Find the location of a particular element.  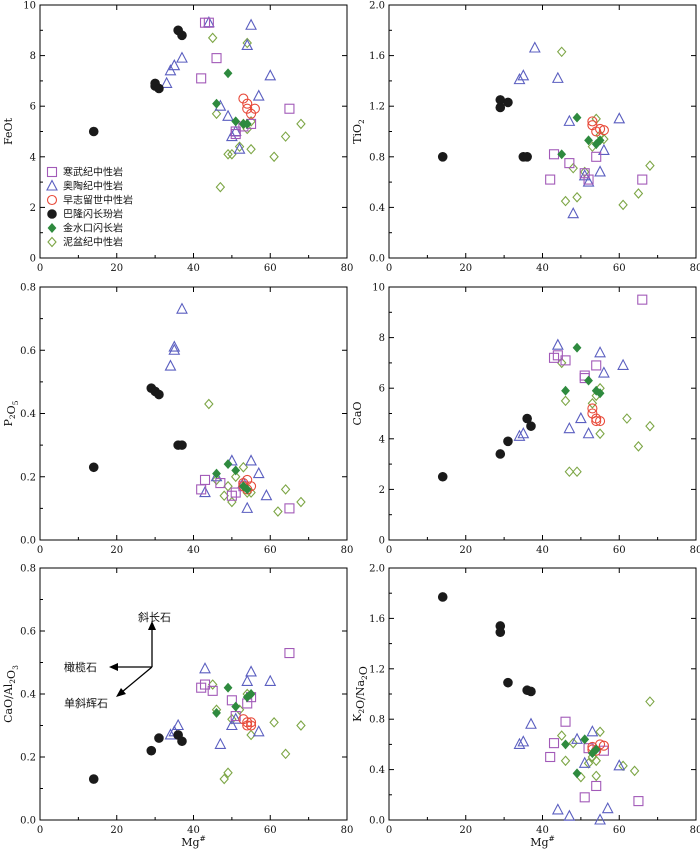

y-tick-label: 0 is located at coordinates (33, 259).